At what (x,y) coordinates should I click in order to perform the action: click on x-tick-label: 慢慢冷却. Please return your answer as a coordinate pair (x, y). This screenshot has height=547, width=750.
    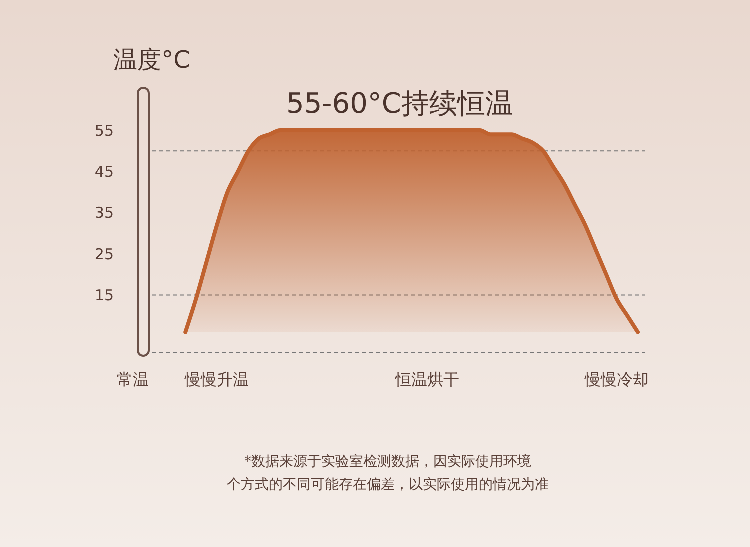
    Looking at the image, I should click on (616, 379).